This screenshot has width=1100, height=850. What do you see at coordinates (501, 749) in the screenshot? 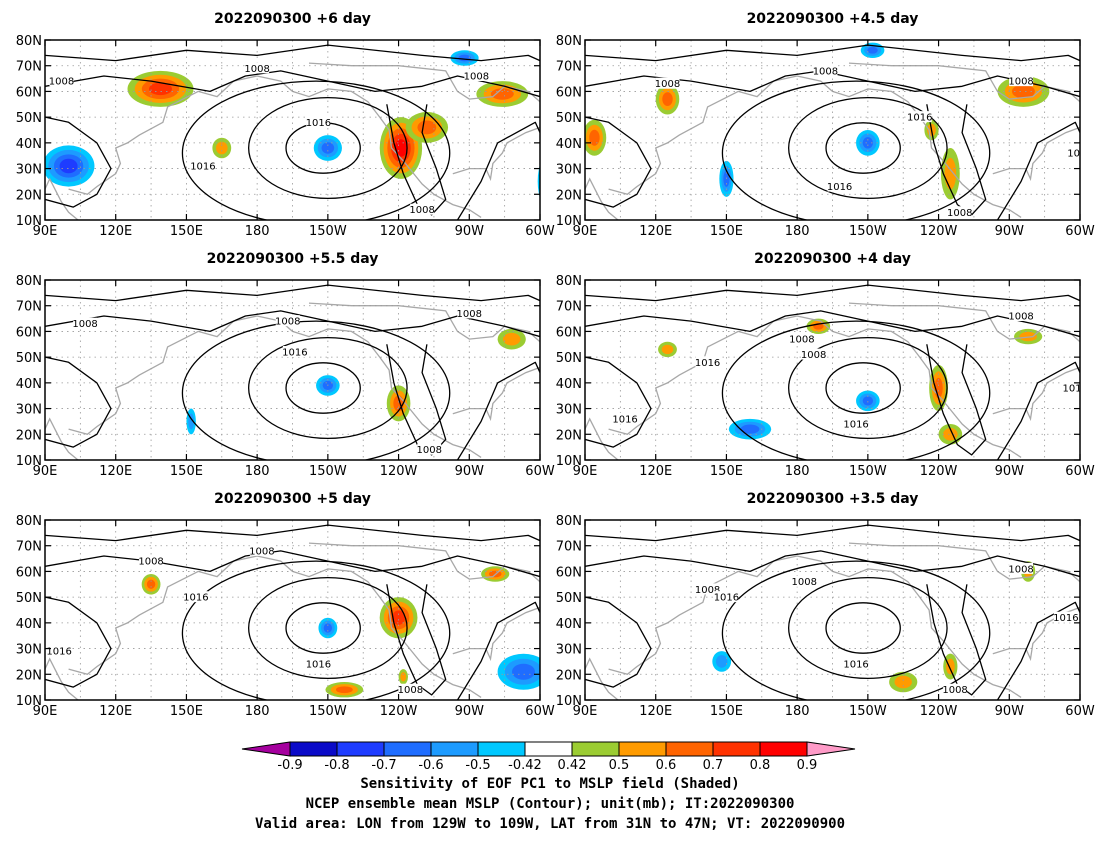
I see `colorbar-swatch` at bounding box center [501, 749].